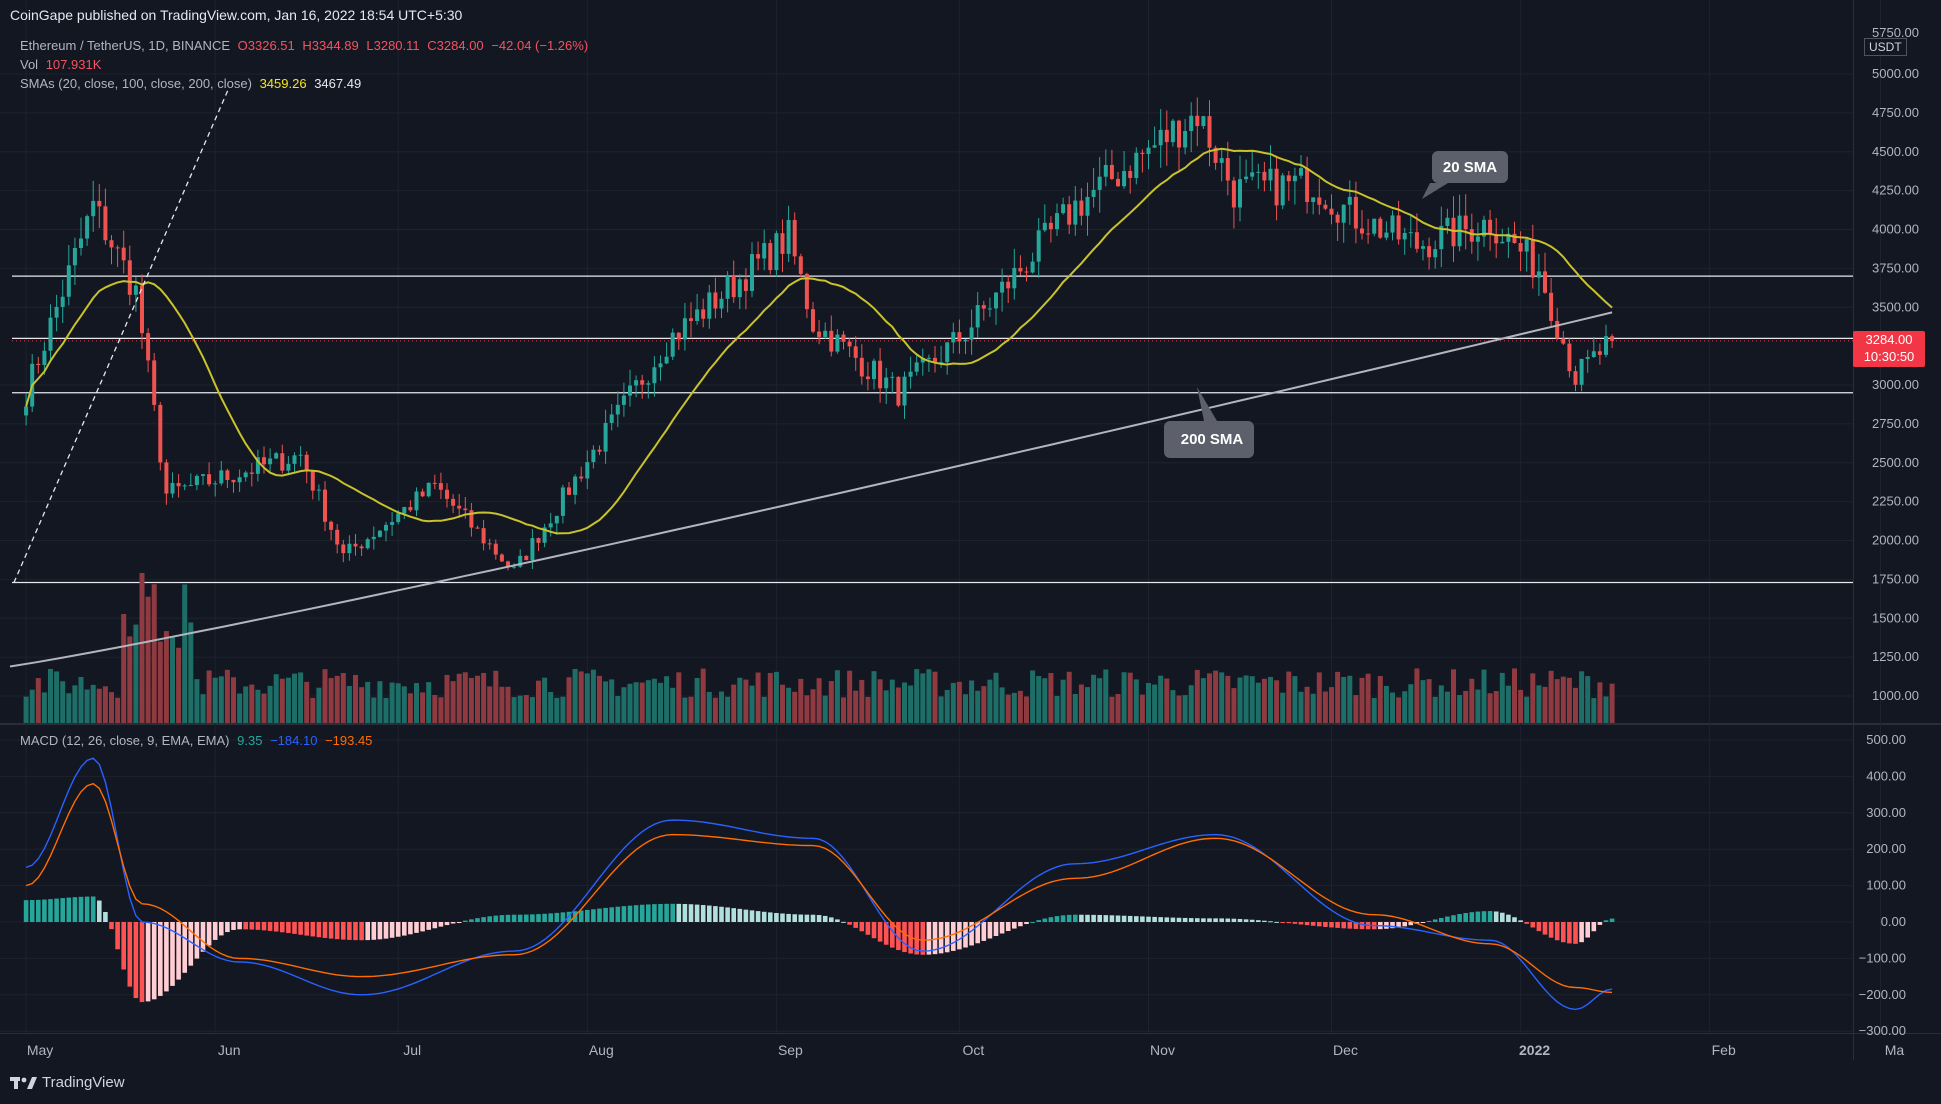 The width and height of the screenshot is (1941, 1104). Describe the element at coordinates (1889, 349) in the screenshot. I see `current-price-tag: 3284.00 10:30:50` at that location.